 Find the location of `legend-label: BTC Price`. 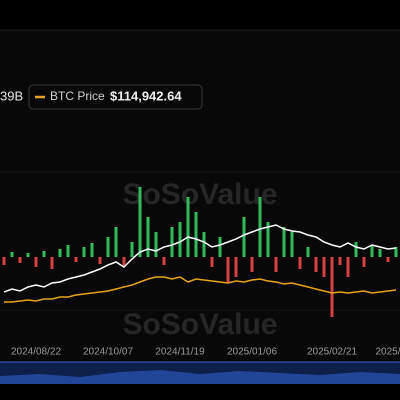

legend-label: BTC Price is located at coordinates (77, 96).